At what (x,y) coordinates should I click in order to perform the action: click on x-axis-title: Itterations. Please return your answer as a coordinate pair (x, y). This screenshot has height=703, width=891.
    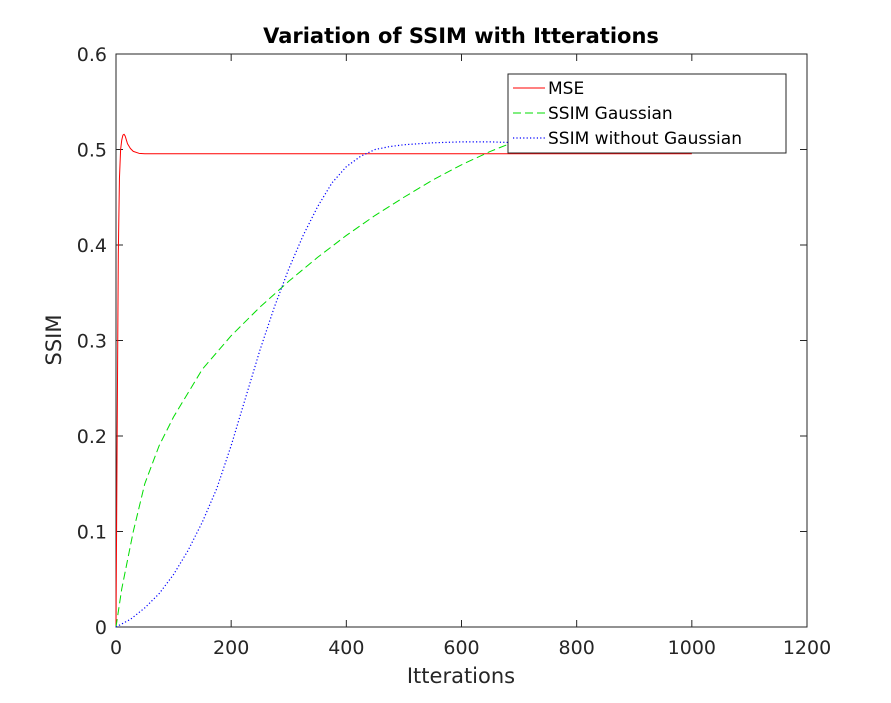
    Looking at the image, I should click on (461, 676).